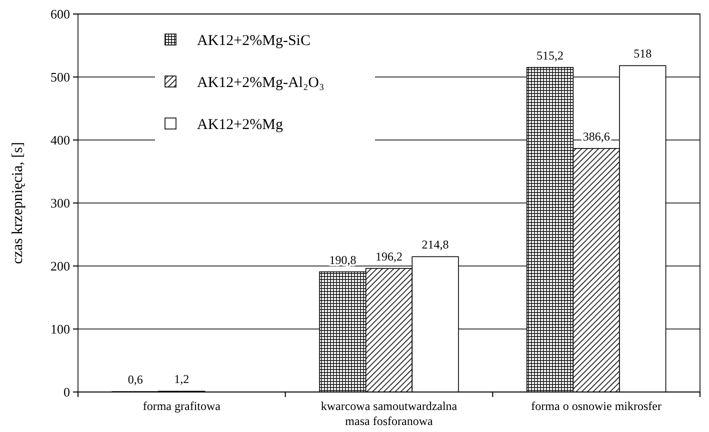 Image resolution: width=709 pixels, height=432 pixels. I want to click on data-label: 196,2, so click(389, 256).